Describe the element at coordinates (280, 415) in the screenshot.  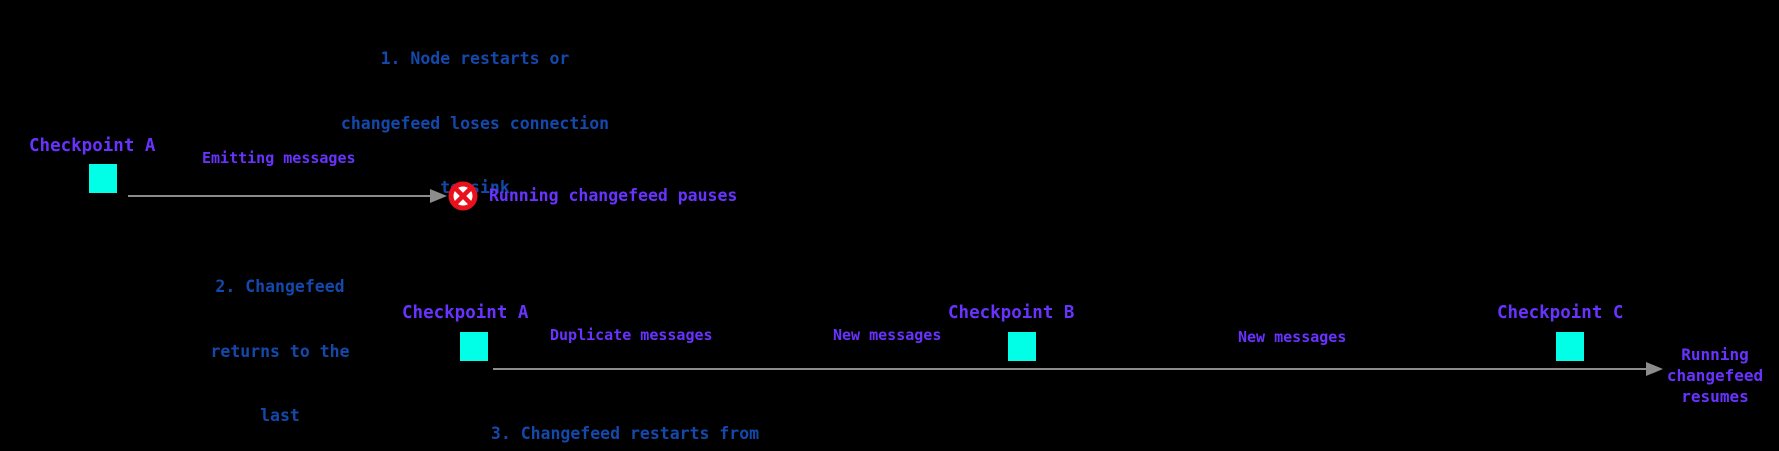
I see `step-2-line-3: last` at that location.